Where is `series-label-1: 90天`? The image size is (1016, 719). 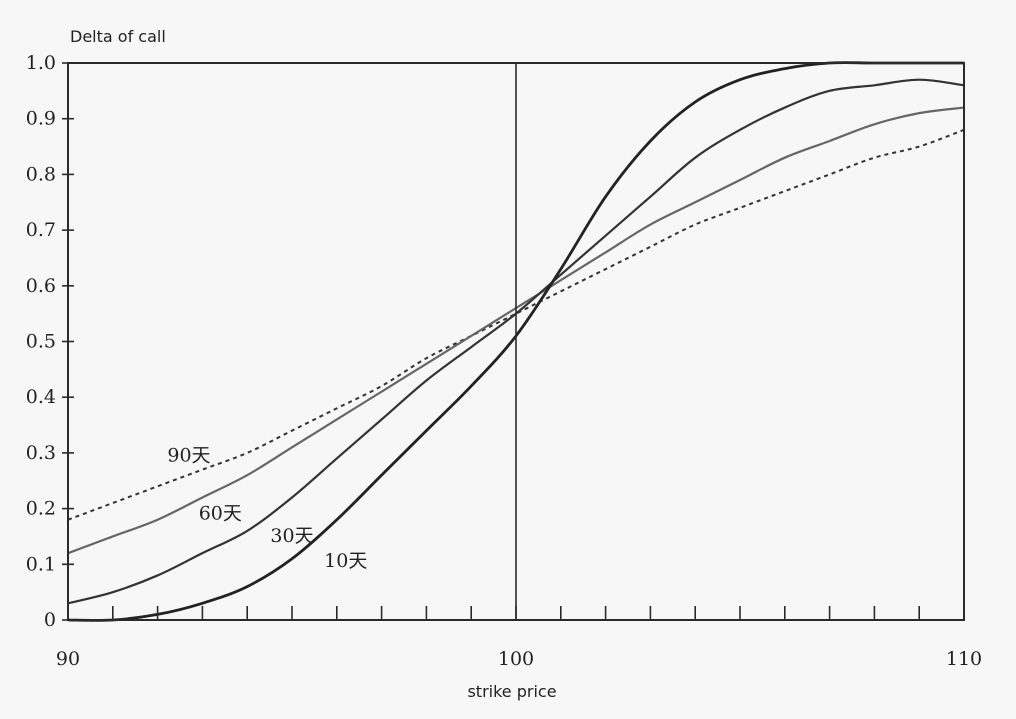
series-label-1: 90天 is located at coordinates (188, 455).